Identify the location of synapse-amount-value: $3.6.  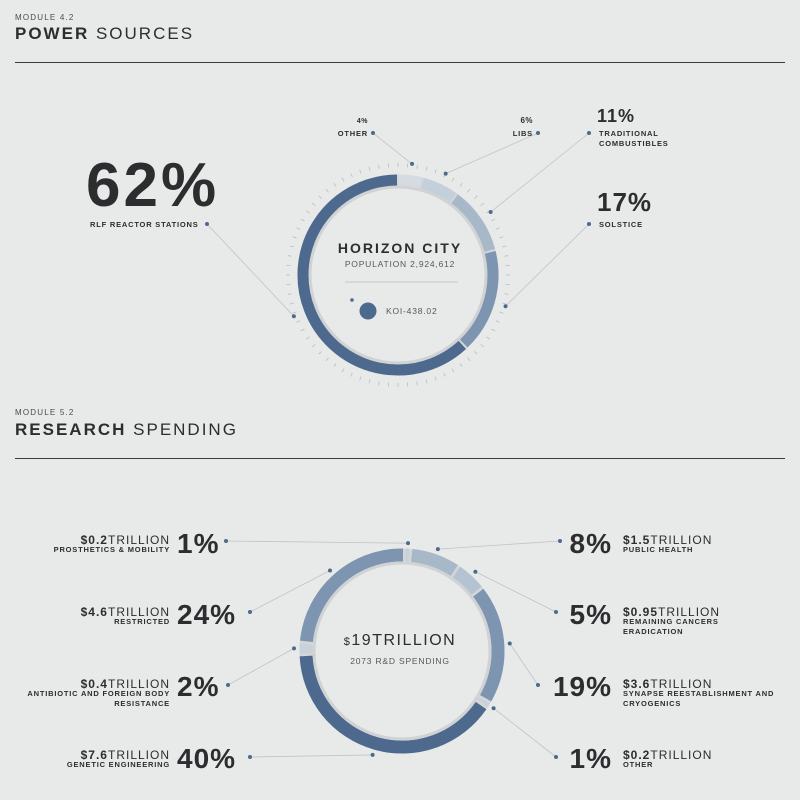
(637, 684).